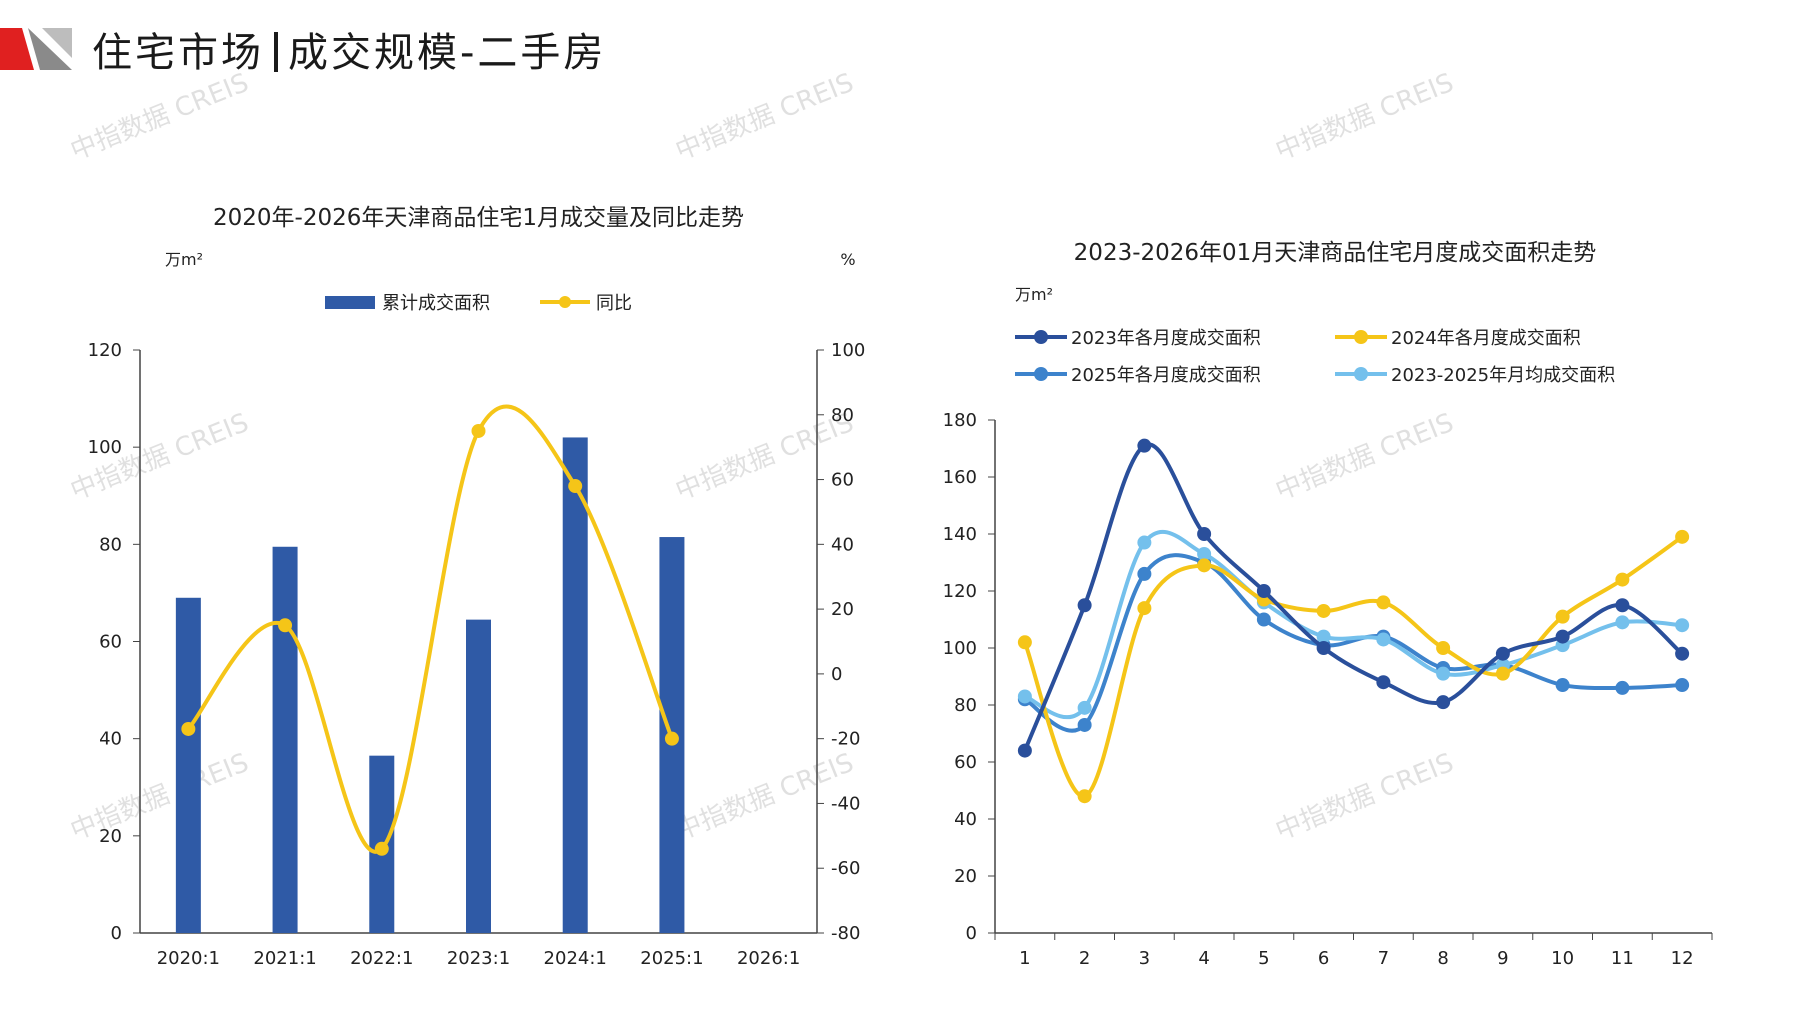 The width and height of the screenshot is (1797, 1010). Describe the element at coordinates (1084, 958) in the screenshot. I see `chart-2-x-tick-label: 2` at that location.